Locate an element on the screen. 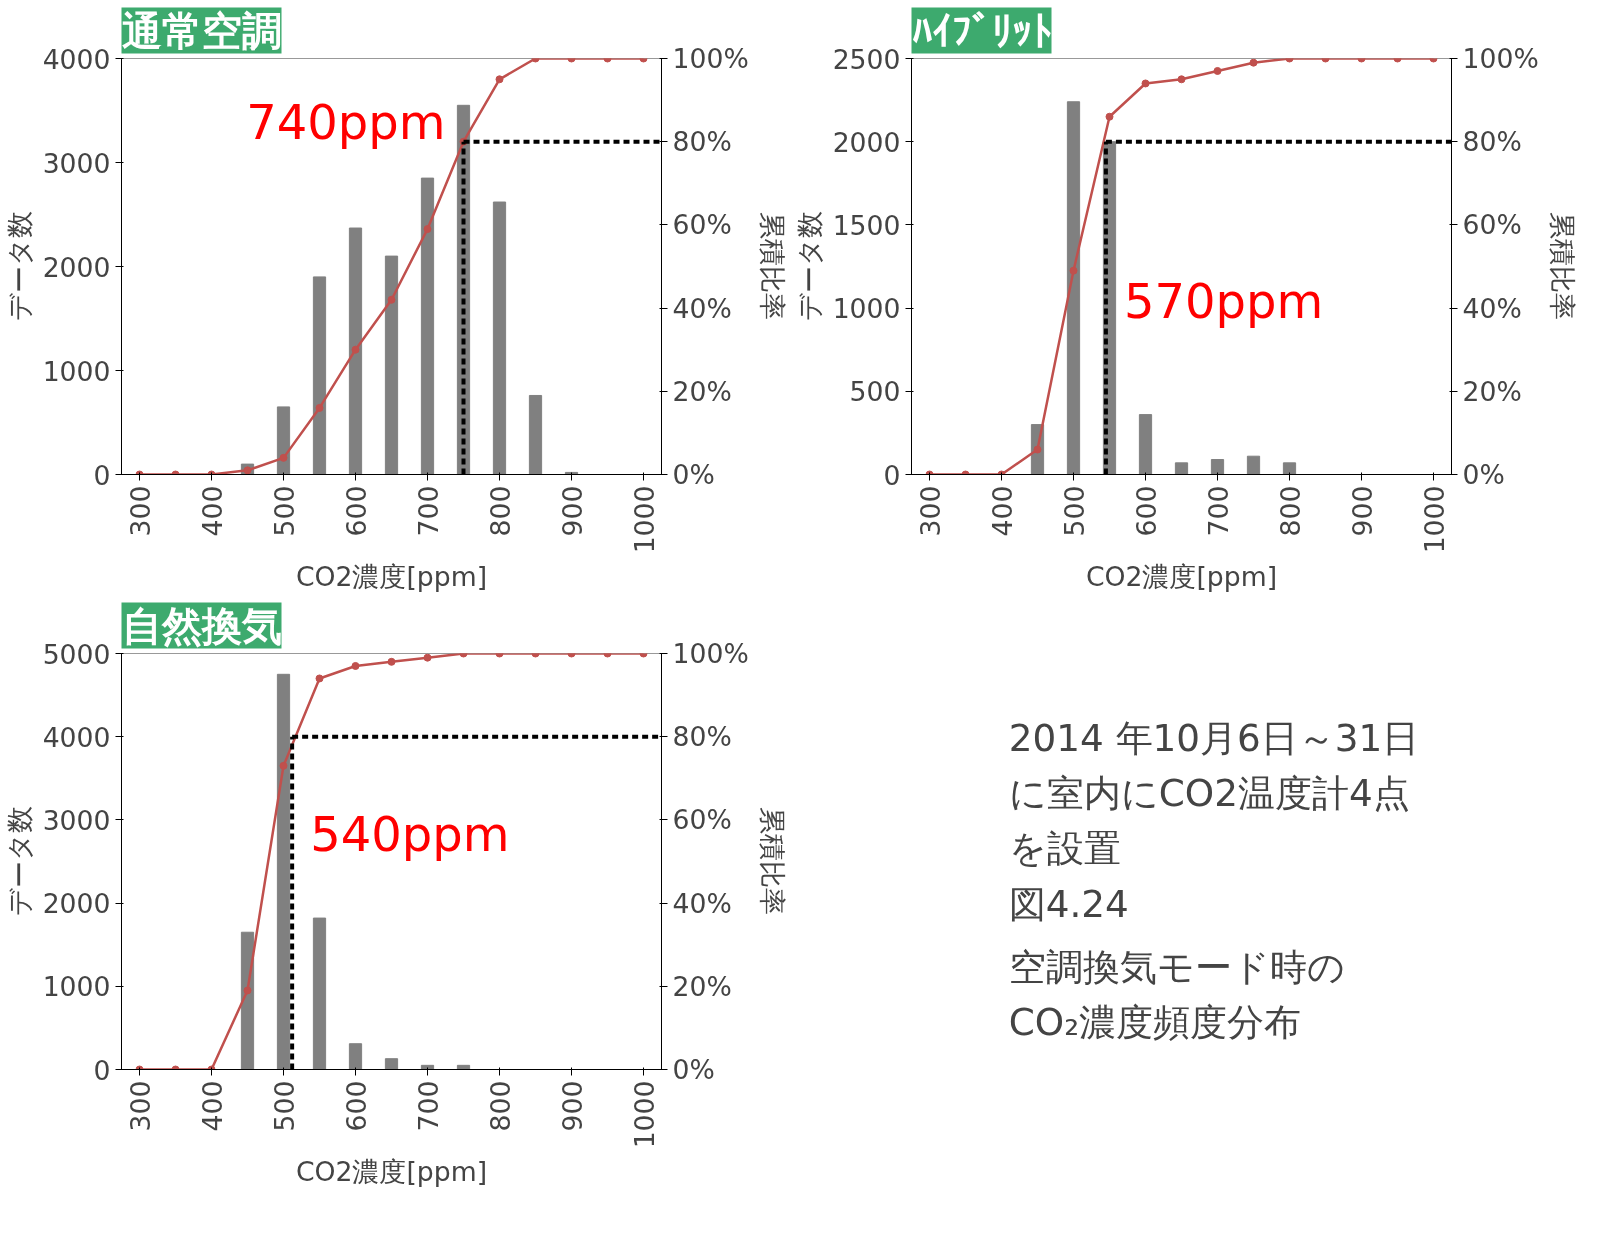 The height and width of the screenshot is (1237, 1614). y-tick-label: 2500 is located at coordinates (866, 59).